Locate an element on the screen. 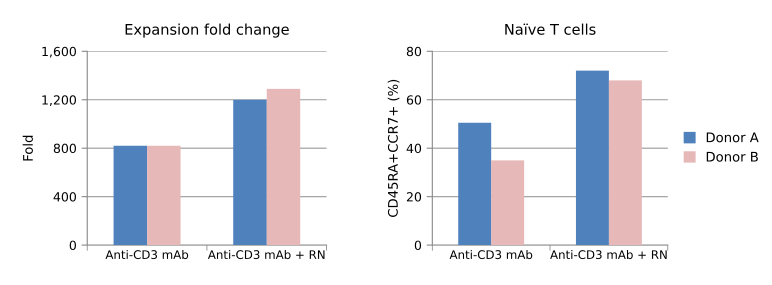  y-tick-label: 20 is located at coordinates (414, 197).